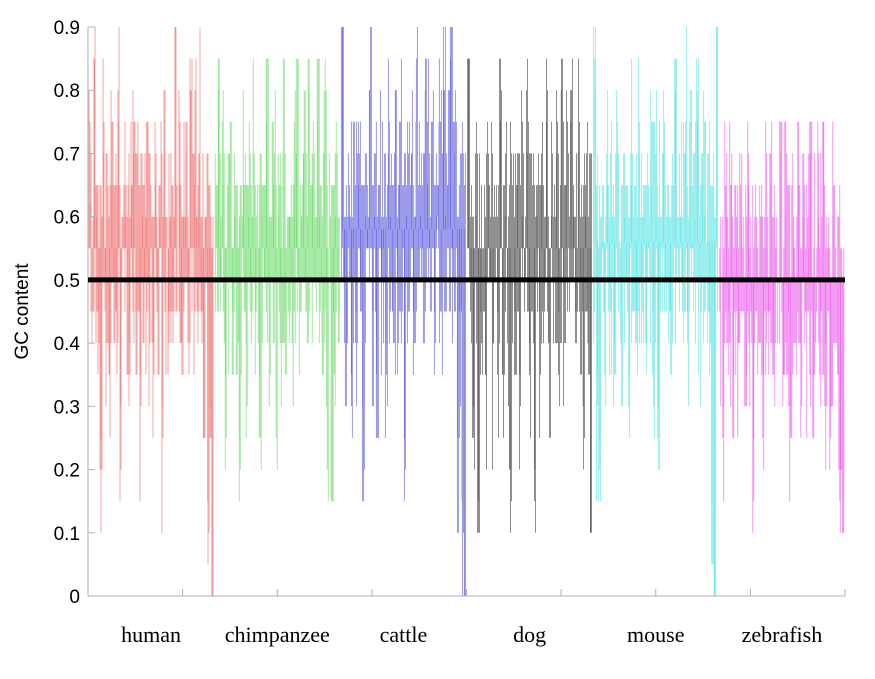  Describe the element at coordinates (277, 634) in the screenshot. I see `category-label-chimpanzee: chimpanzee` at that location.